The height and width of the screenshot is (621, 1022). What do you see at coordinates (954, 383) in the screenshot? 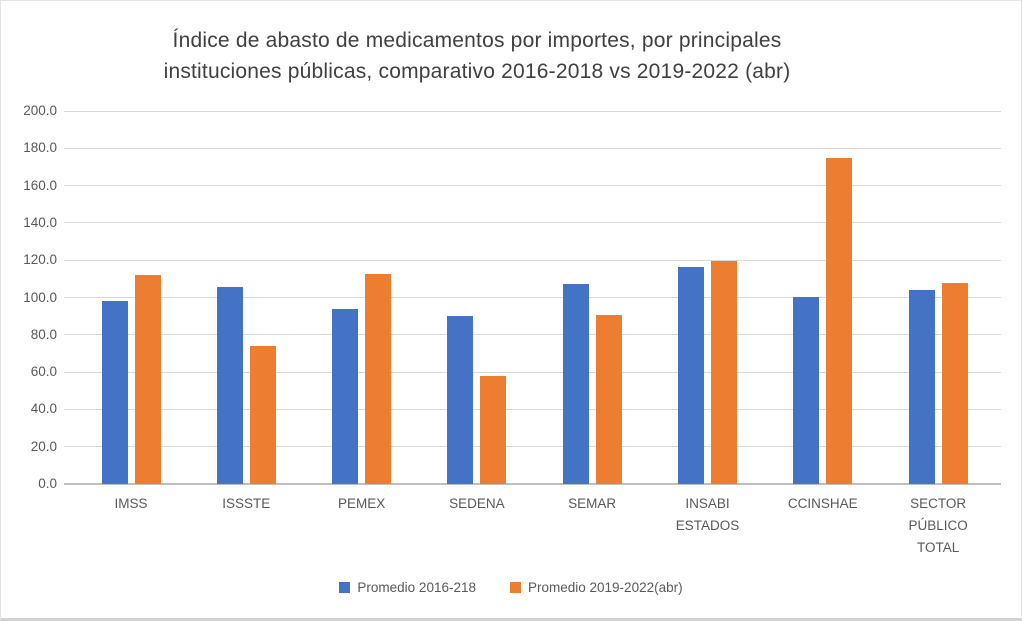
I see `bar-sector-promedio-2019-2022` at bounding box center [954, 383].